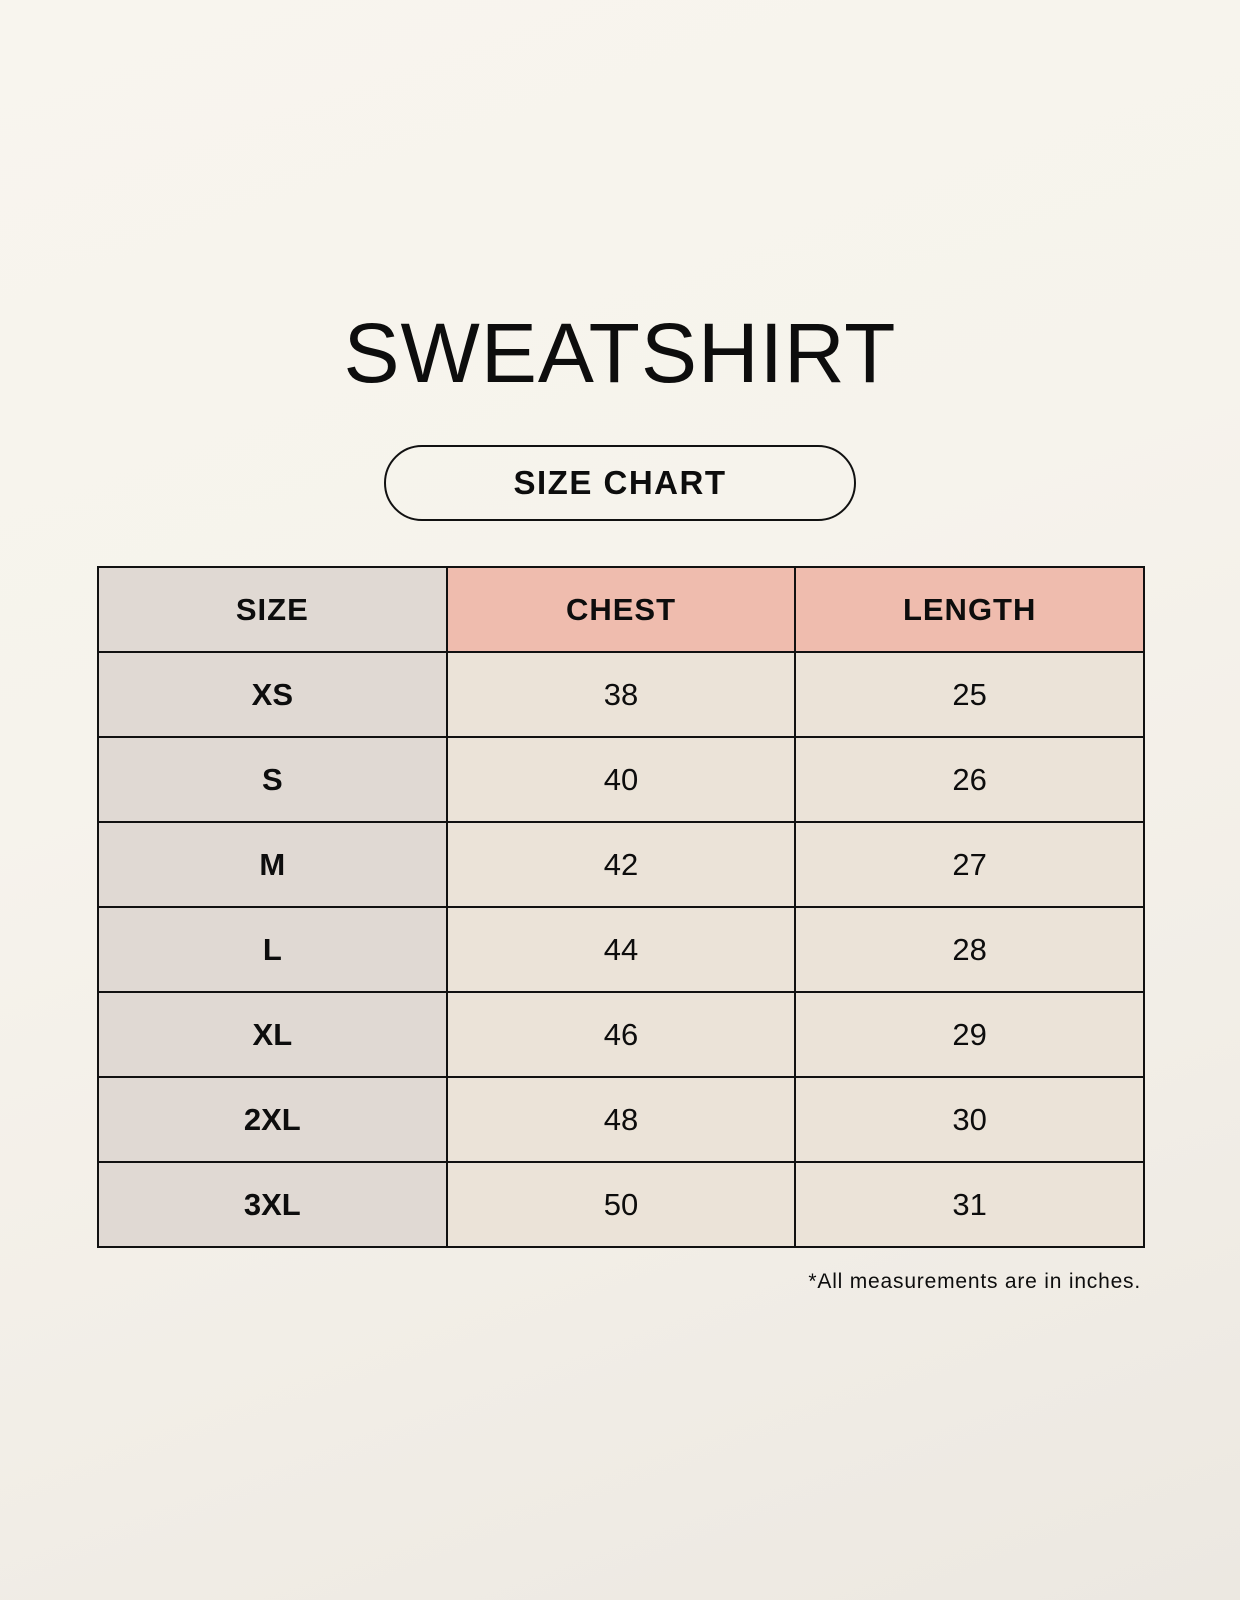  What do you see at coordinates (969, 864) in the screenshot?
I see `length-cell: 27` at bounding box center [969, 864].